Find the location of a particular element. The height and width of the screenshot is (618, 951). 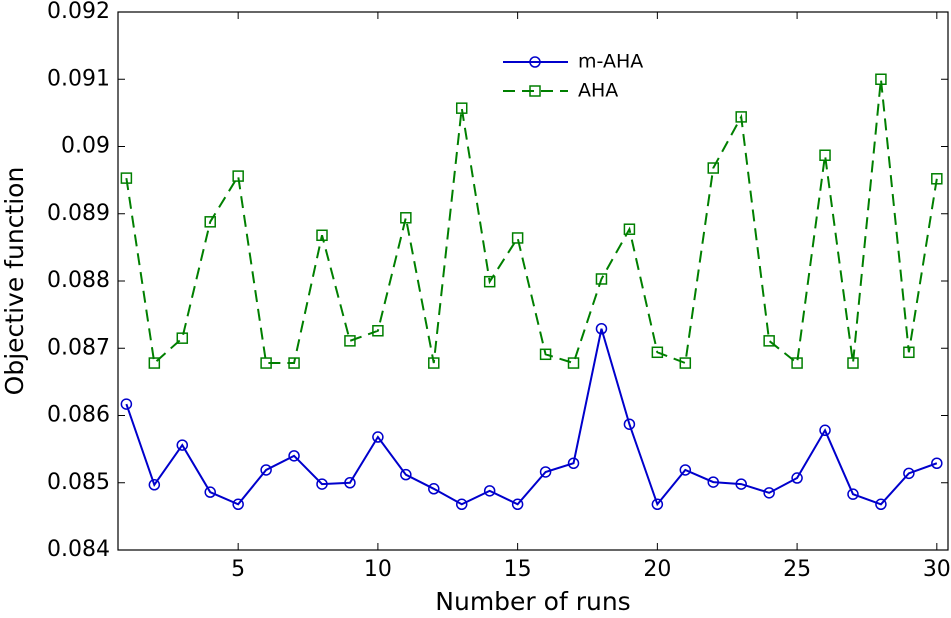

y-tick-label: 0.086 is located at coordinates (78, 415).